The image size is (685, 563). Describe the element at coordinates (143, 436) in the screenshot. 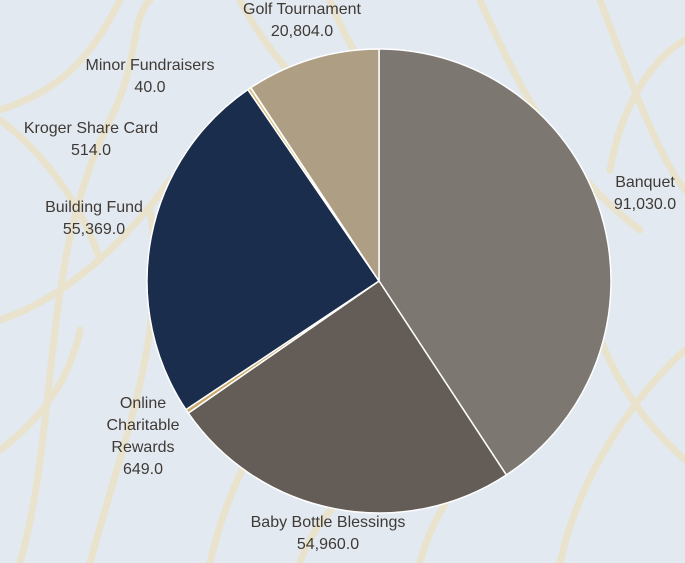

I see `data-label-online-charitable-rewards: Online Charitable Rewards 649.0` at that location.